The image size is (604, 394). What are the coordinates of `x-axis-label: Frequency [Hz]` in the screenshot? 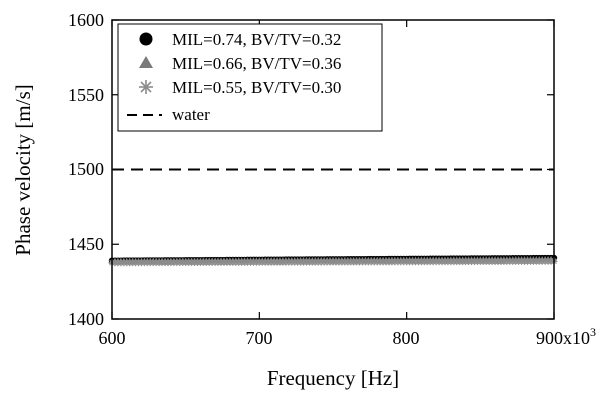 It's located at (333, 378).